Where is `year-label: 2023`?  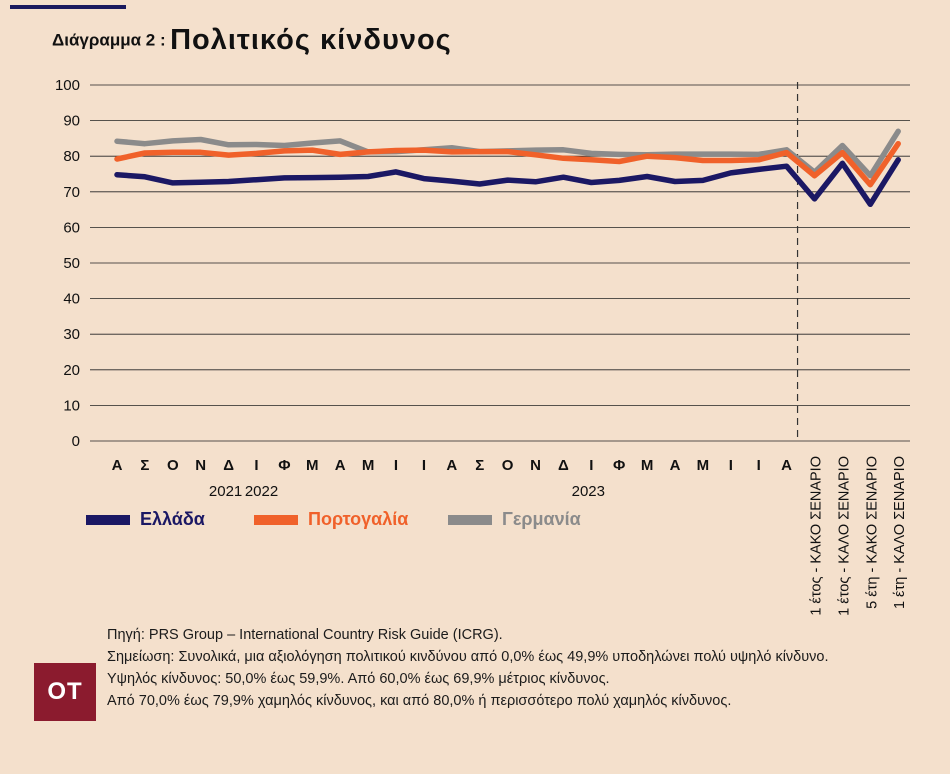
year-label: 2023 is located at coordinates (588, 491).